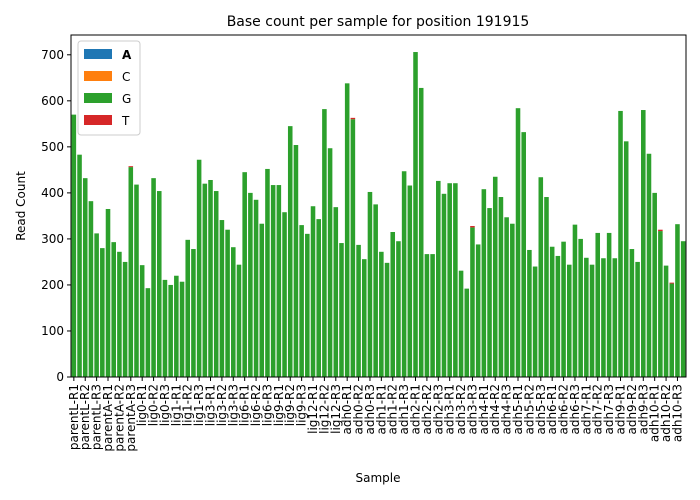  What do you see at coordinates (267, 405) in the screenshot?
I see `x-tick-label: lig6-R3` at bounding box center [267, 405].